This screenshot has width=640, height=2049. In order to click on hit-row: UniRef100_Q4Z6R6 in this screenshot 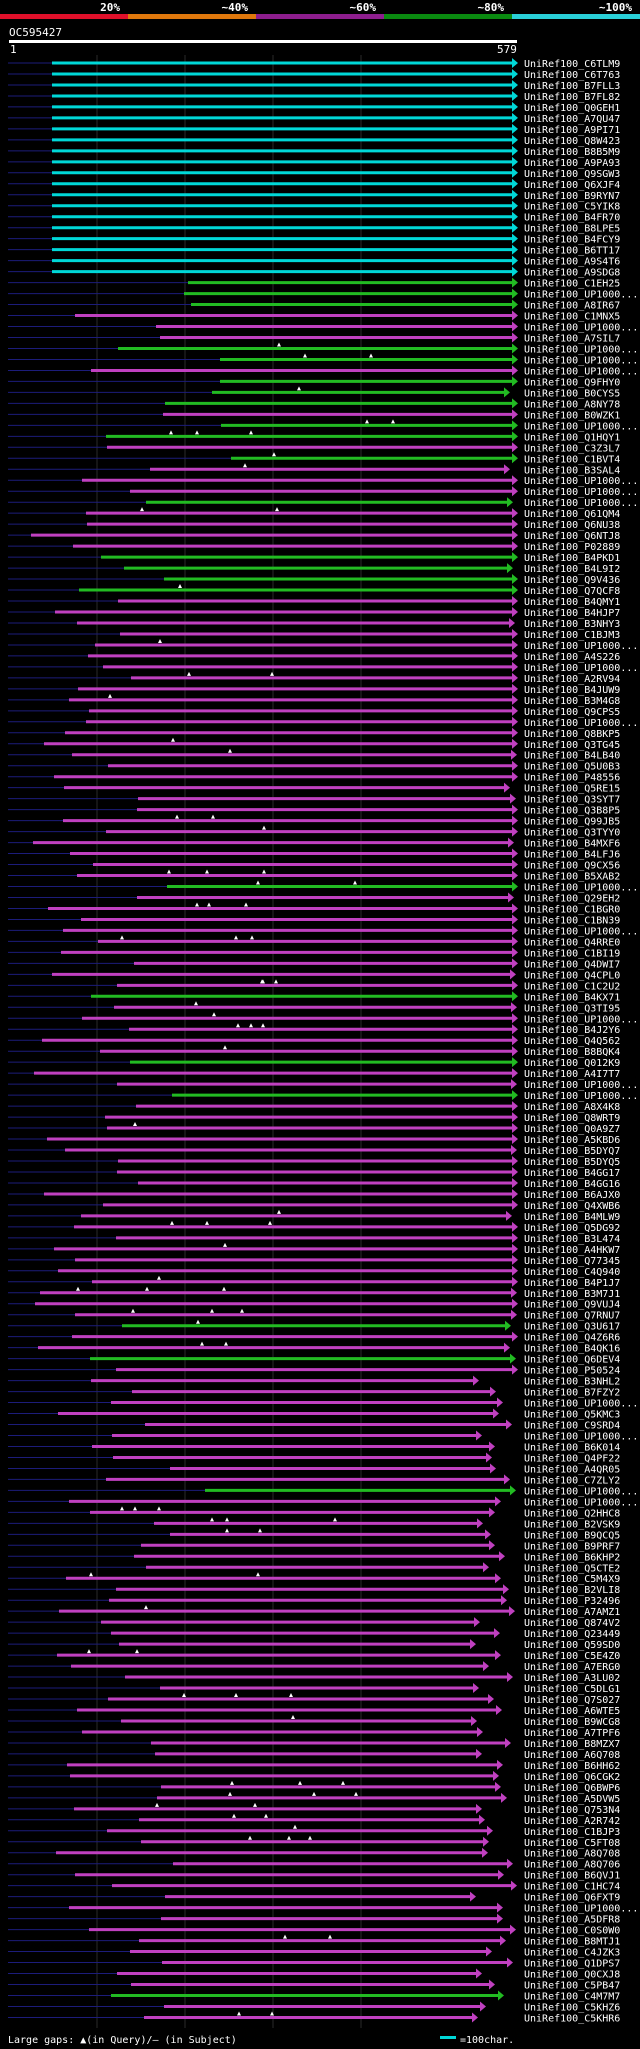, I will do `click(314, 1337)`.